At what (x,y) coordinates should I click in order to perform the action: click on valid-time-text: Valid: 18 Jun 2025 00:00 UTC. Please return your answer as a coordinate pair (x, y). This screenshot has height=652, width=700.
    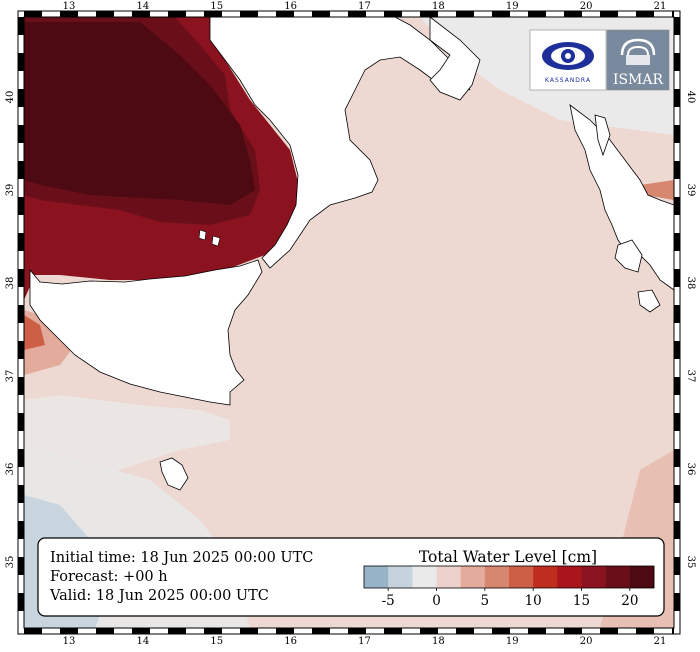
    Looking at the image, I should click on (159, 596).